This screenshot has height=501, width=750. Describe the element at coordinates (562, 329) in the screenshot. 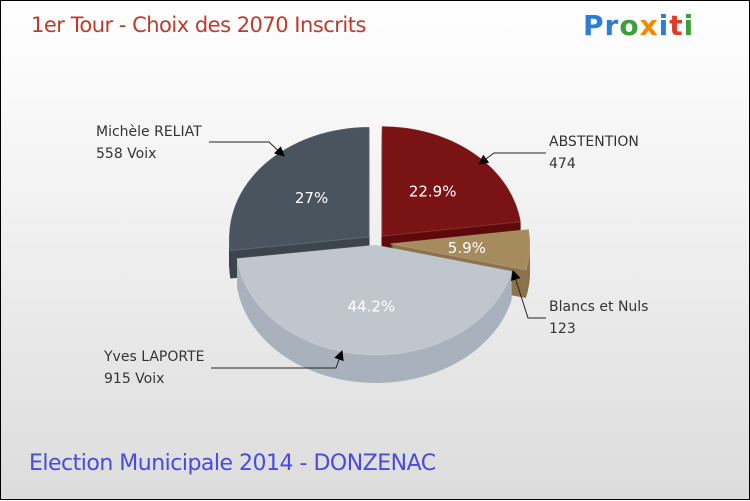

I see `slice-value: 123` at that location.